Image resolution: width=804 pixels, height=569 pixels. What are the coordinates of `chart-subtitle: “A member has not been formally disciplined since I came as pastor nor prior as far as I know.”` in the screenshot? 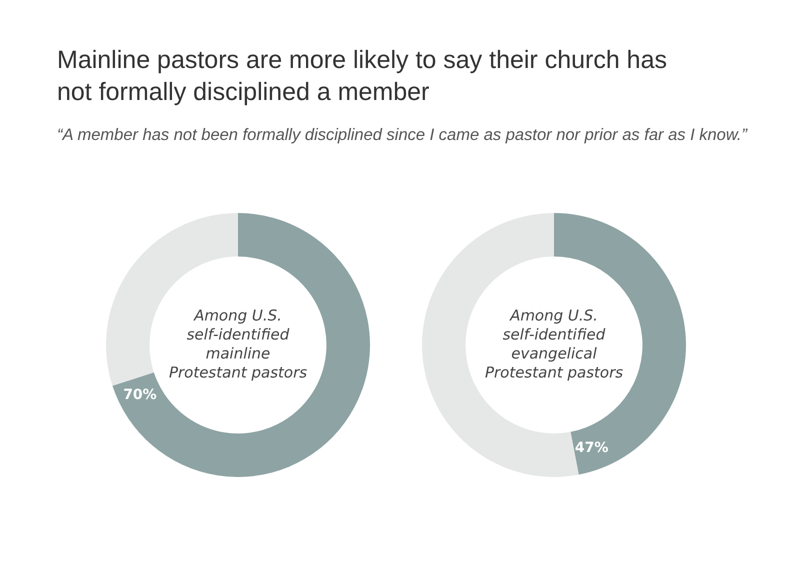 It's located at (402, 135).